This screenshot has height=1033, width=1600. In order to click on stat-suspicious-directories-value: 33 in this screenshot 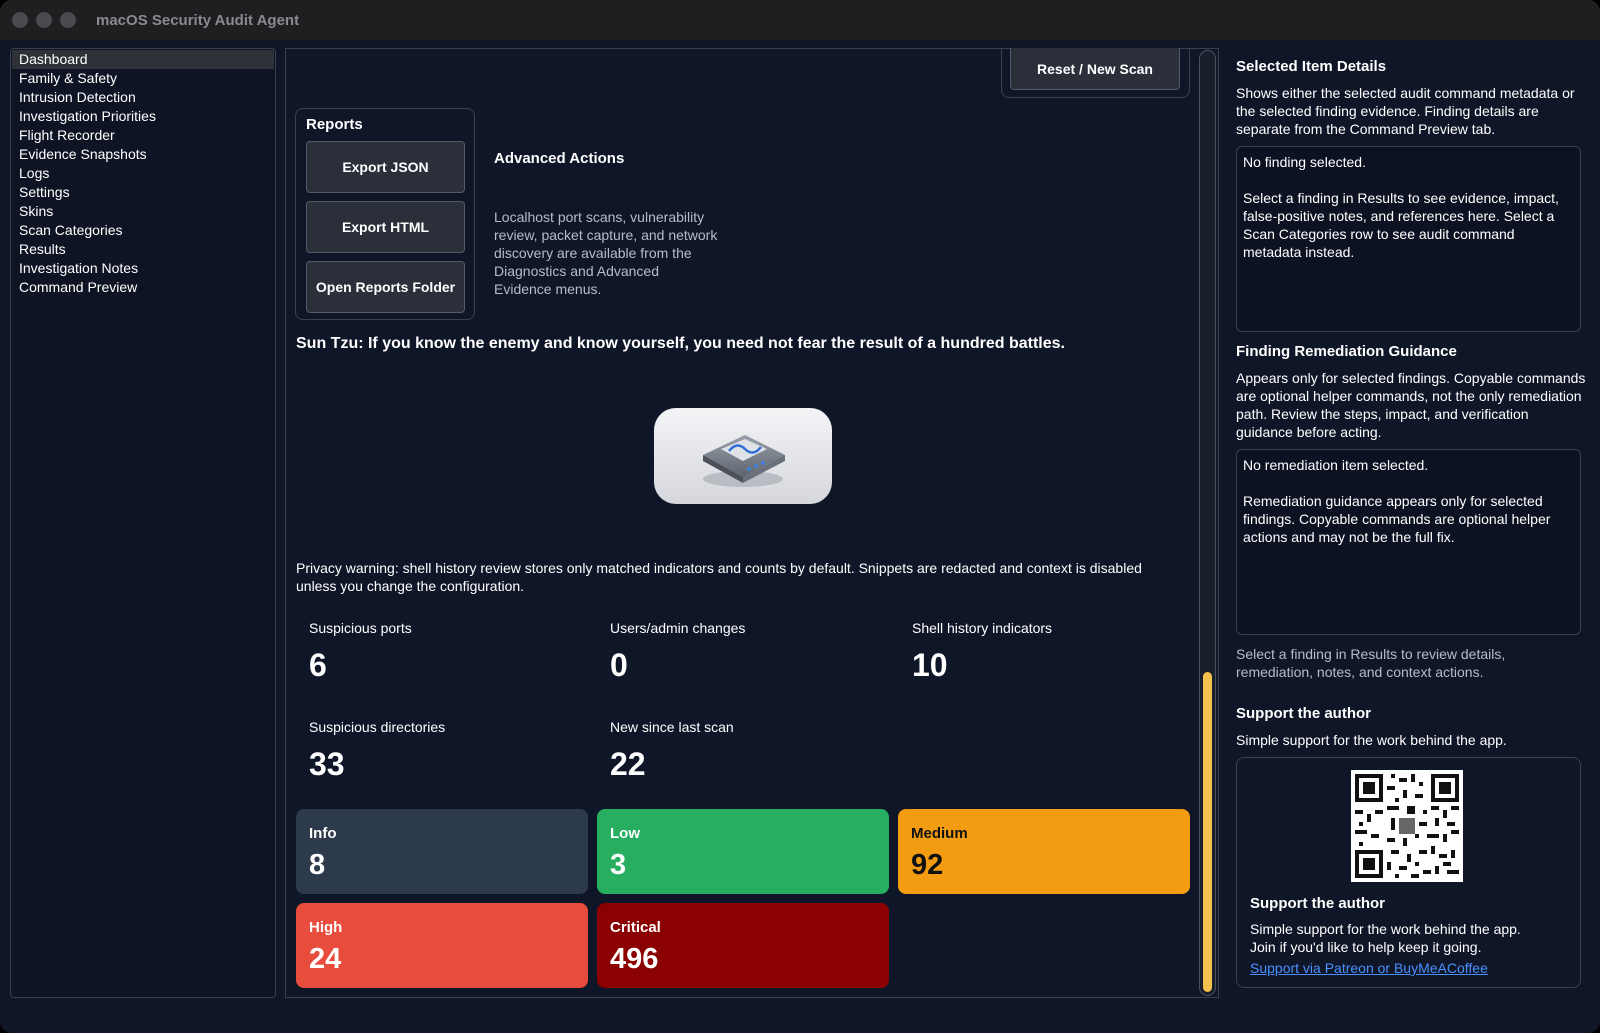, I will do `click(327, 764)`.